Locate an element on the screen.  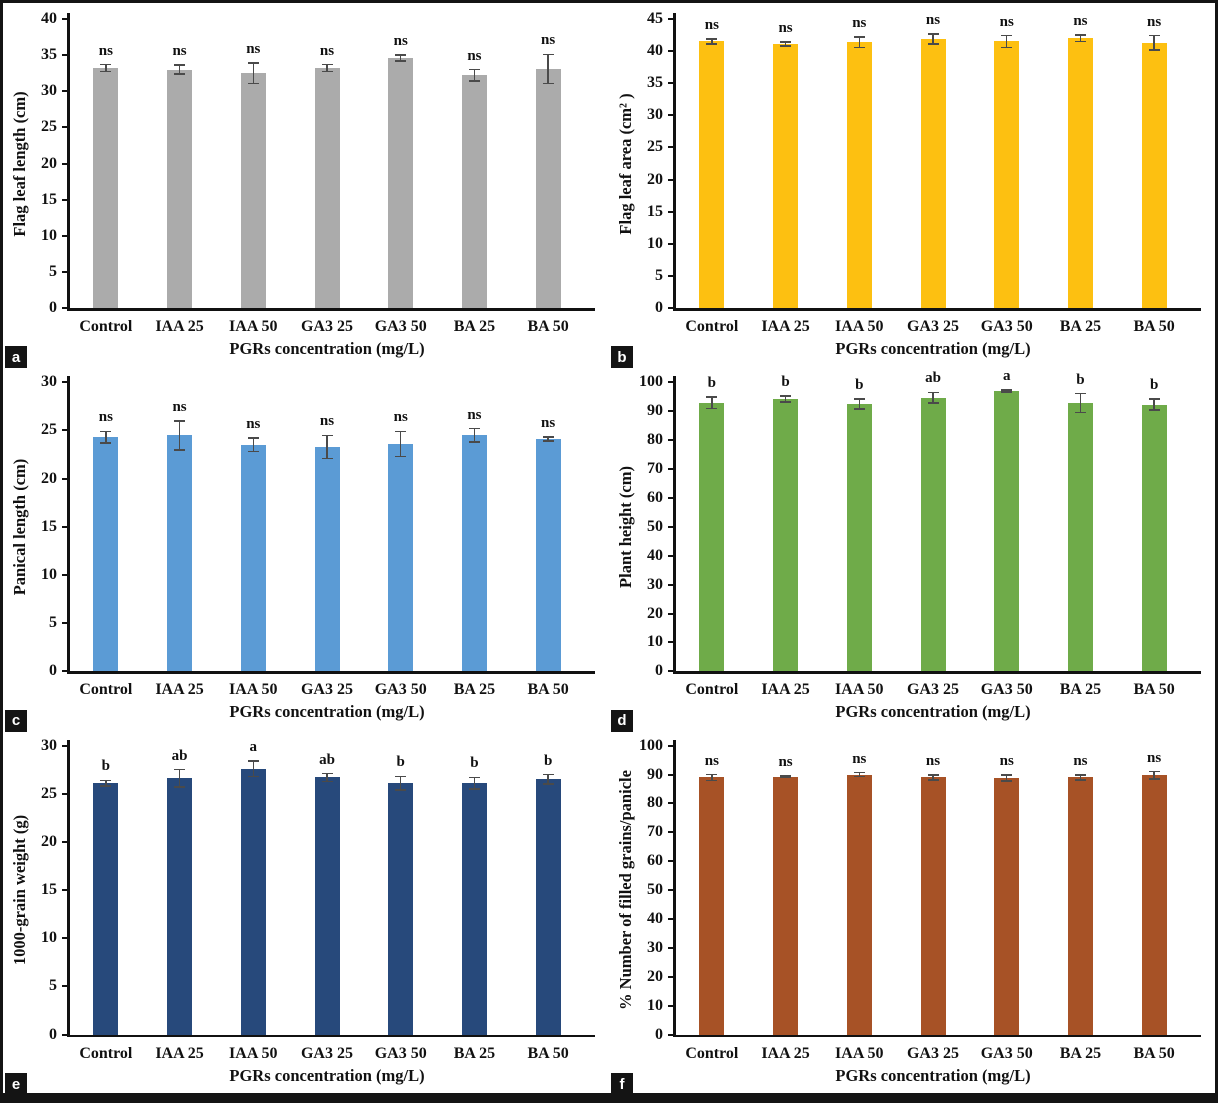
panel-letter-badge-c: c is located at coordinates (16, 720).